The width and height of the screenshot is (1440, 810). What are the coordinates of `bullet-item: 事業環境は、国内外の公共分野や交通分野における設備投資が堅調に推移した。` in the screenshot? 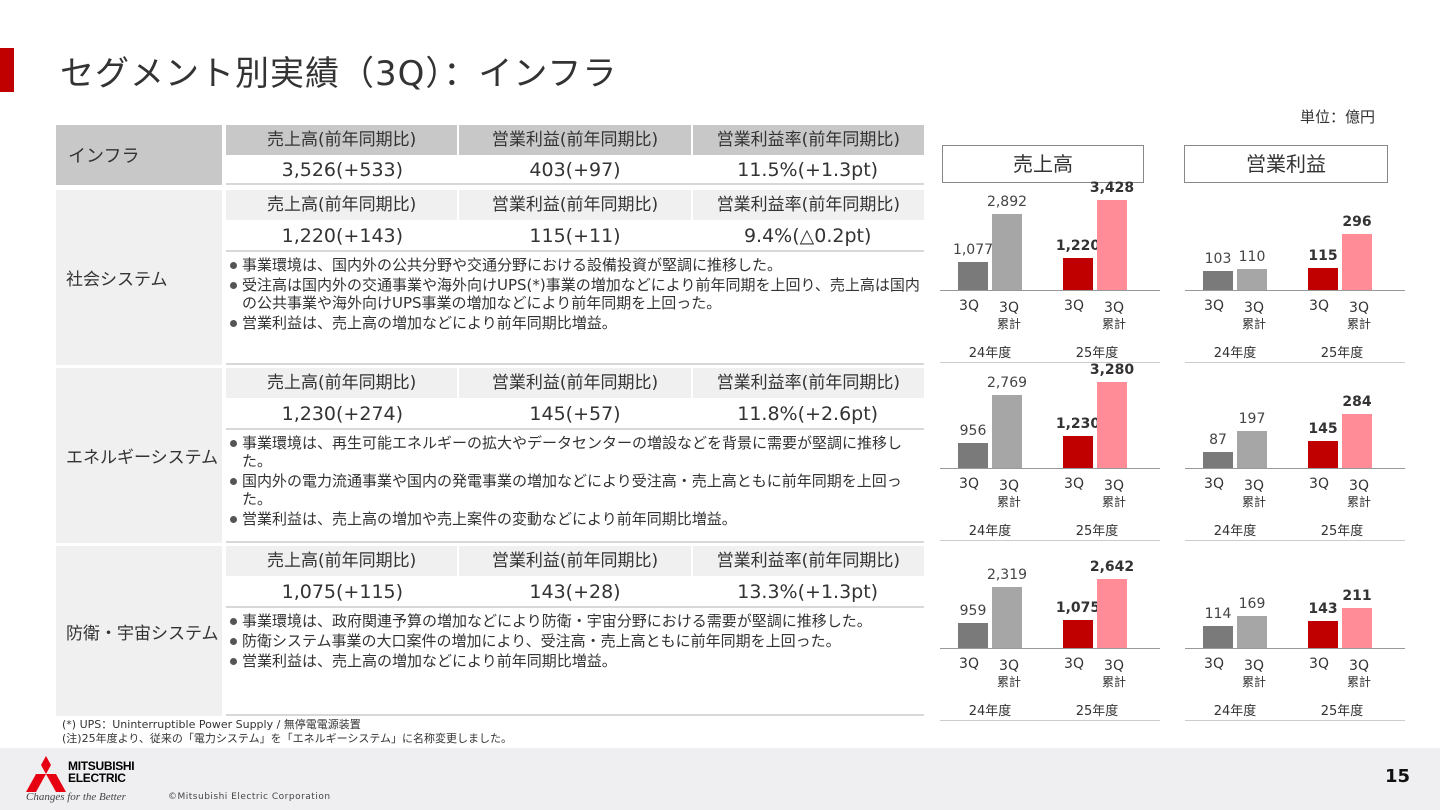 It's located at (576, 265).